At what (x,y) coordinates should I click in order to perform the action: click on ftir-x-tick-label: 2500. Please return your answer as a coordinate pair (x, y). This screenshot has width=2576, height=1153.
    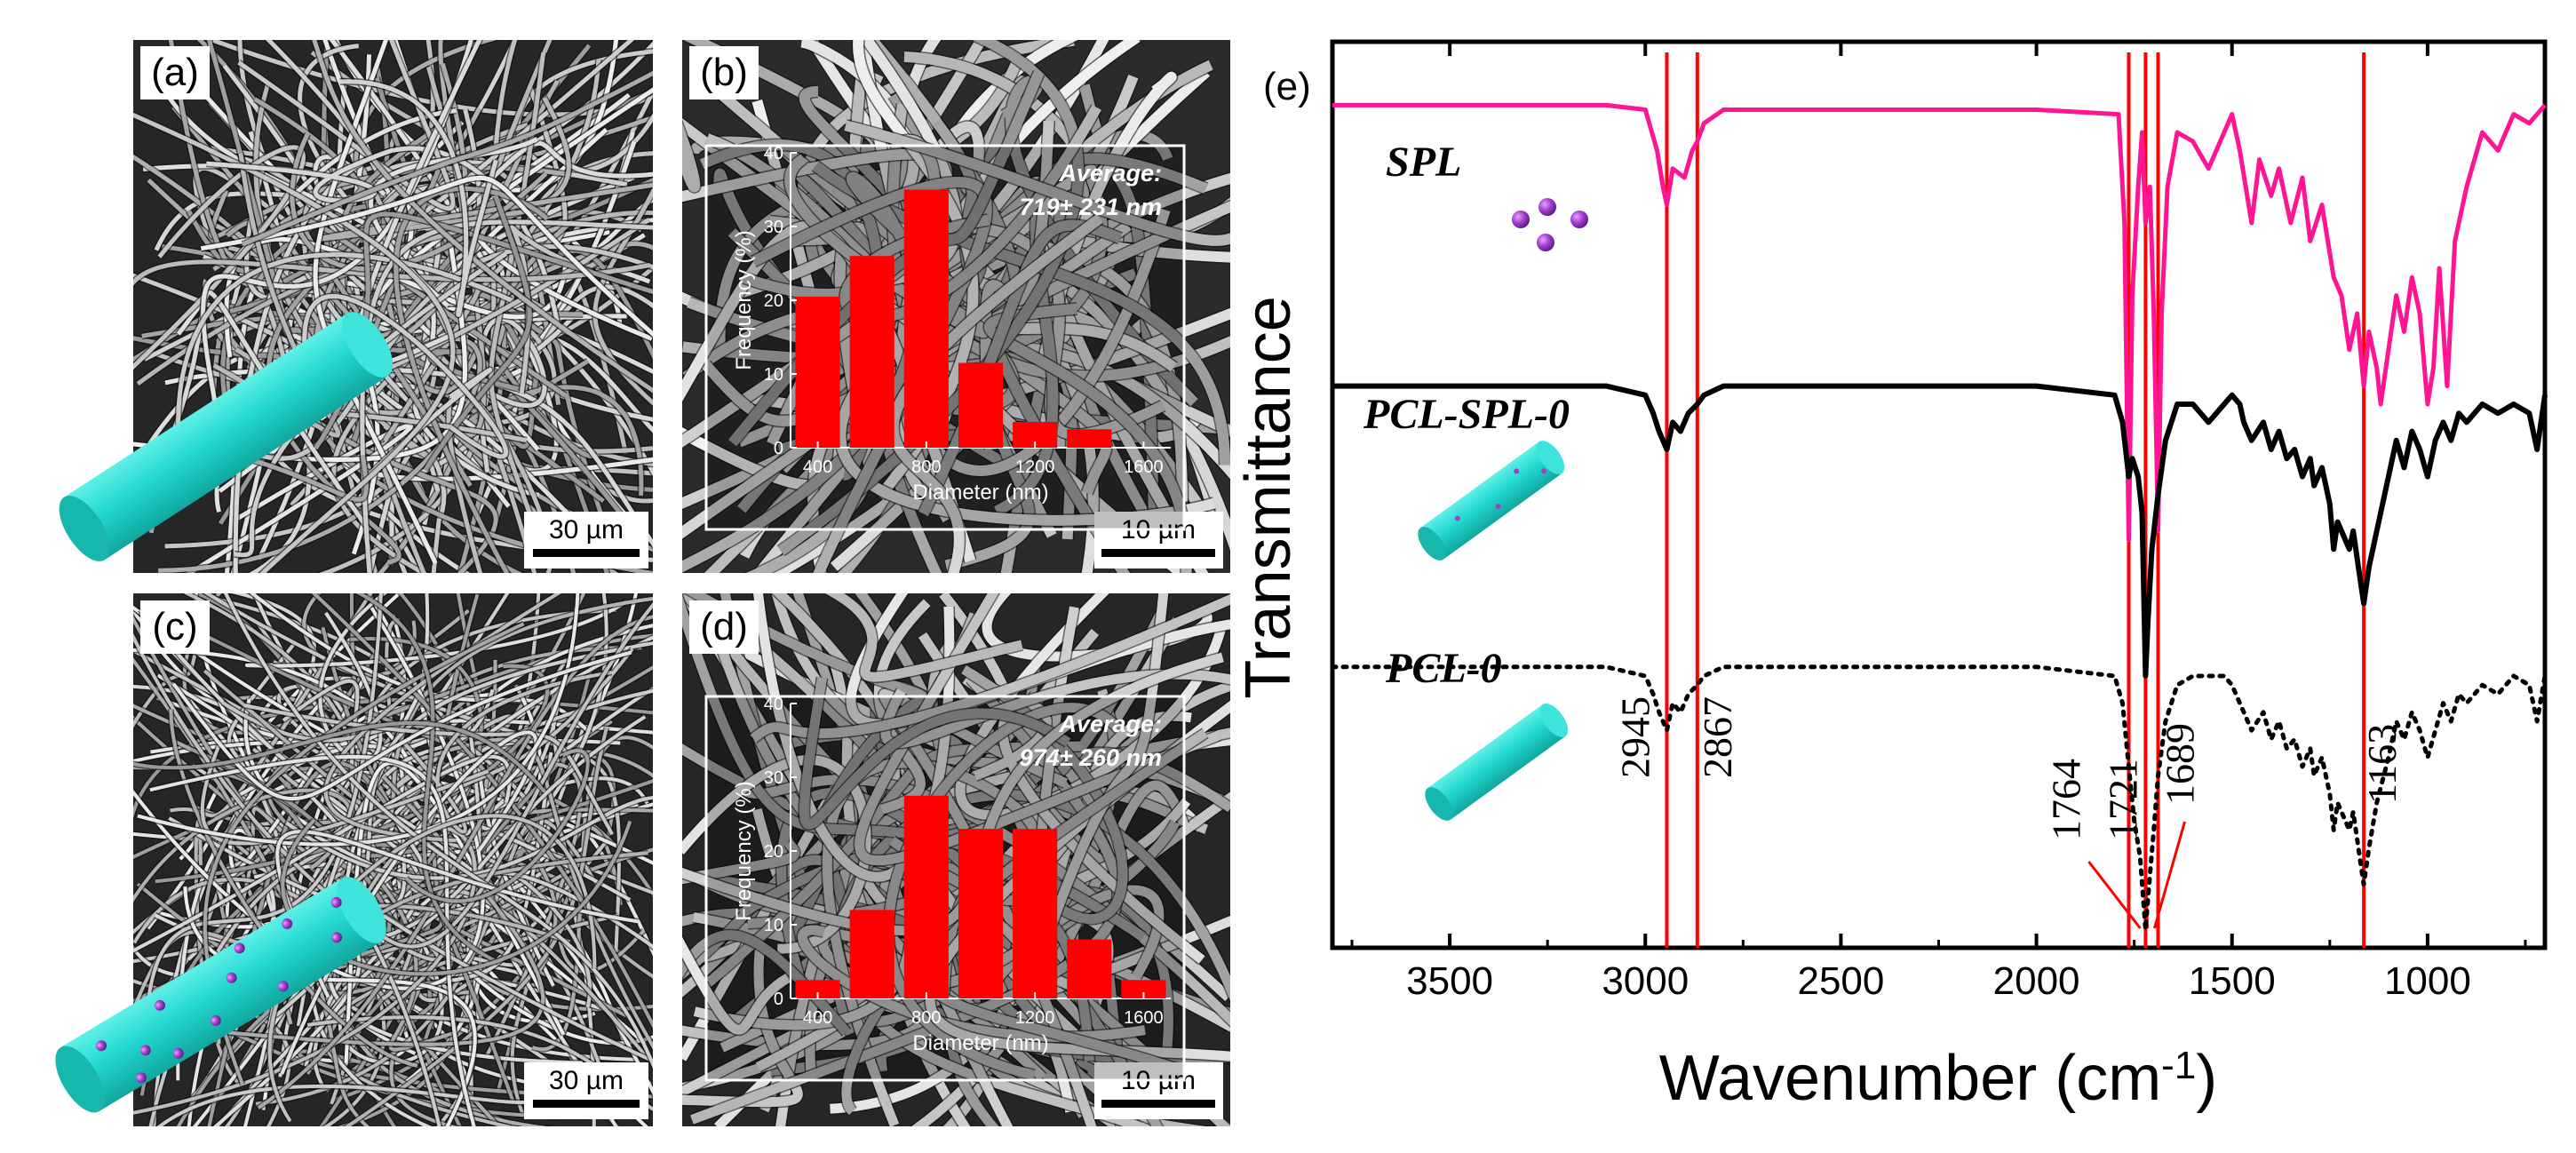
    Looking at the image, I should click on (1840, 981).